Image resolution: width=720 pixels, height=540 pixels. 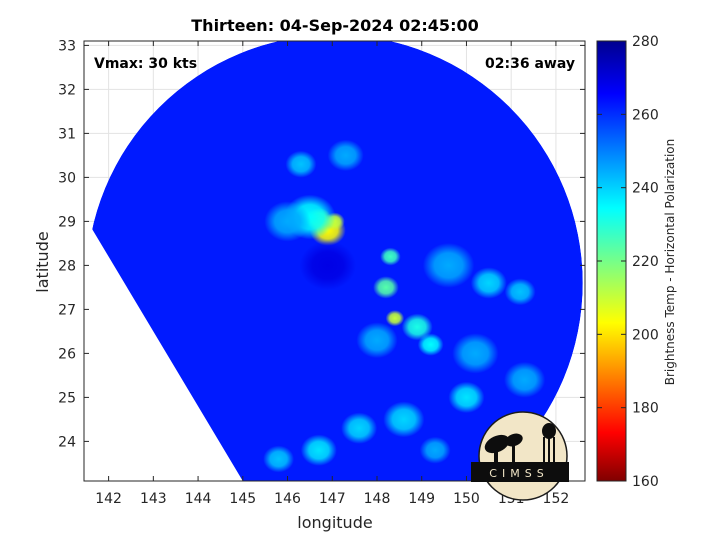 What do you see at coordinates (242, 499) in the screenshot?
I see `x-tick-label-3: 145` at bounding box center [242, 499].